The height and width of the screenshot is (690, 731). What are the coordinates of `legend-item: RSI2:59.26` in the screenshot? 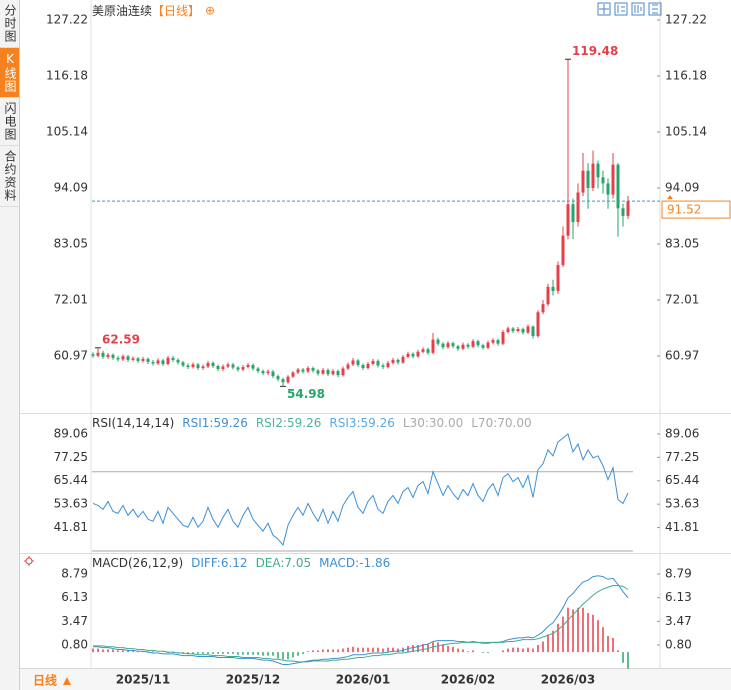 It's located at (289, 423).